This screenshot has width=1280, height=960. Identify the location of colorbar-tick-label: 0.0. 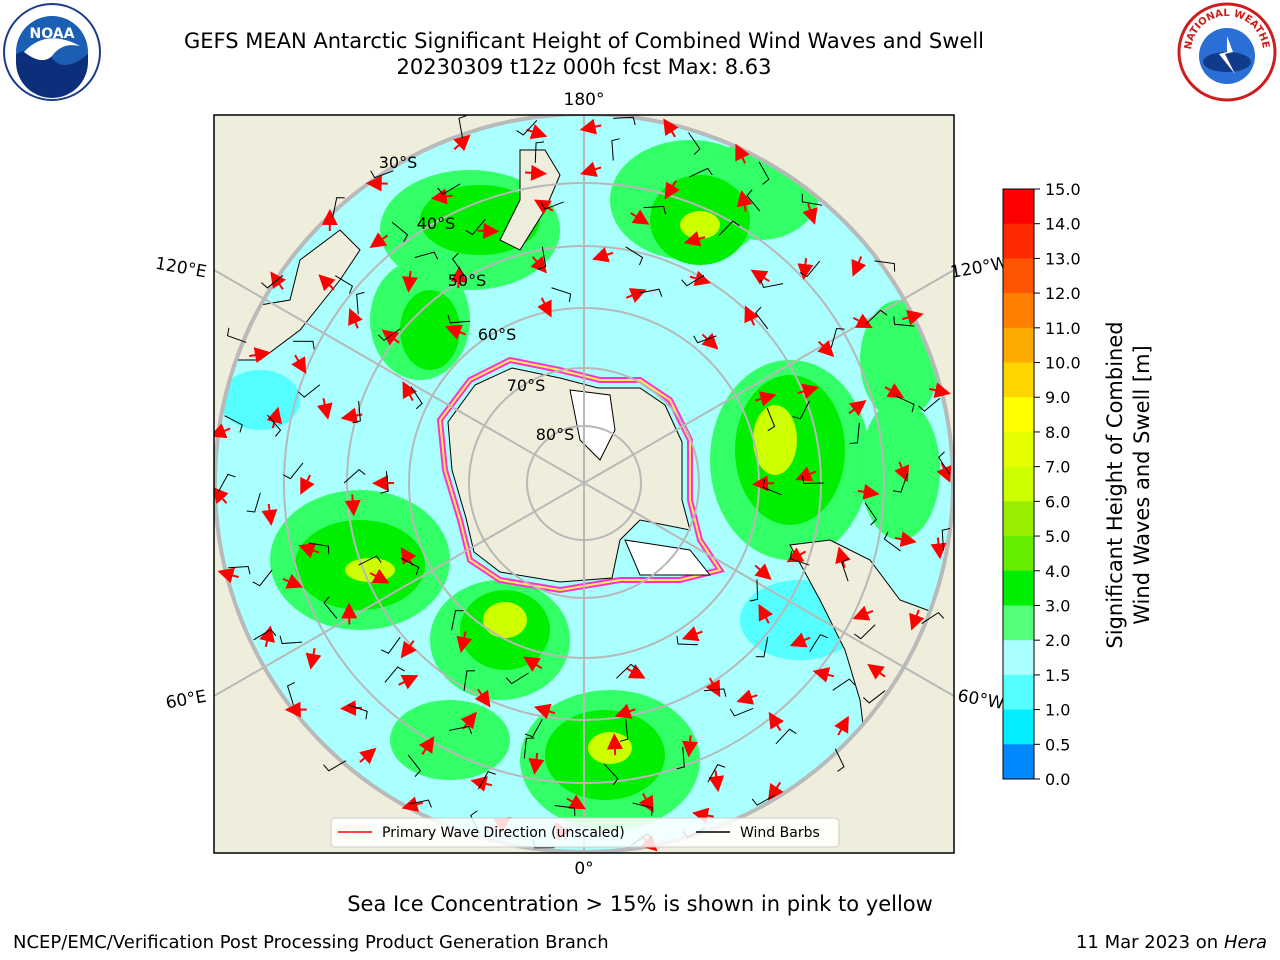
(1057, 779).